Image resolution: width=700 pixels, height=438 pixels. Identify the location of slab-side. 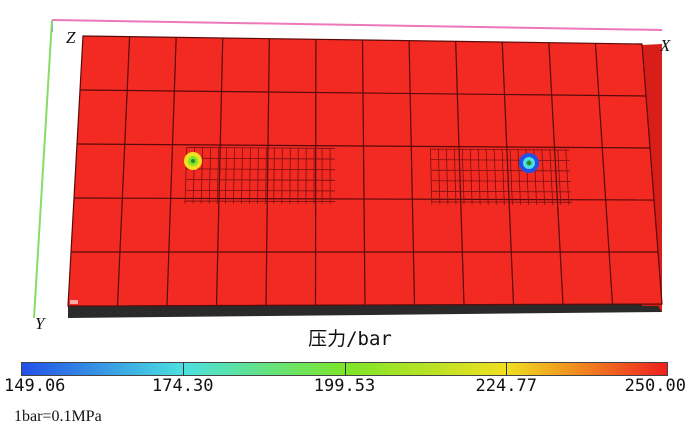
(365, 311).